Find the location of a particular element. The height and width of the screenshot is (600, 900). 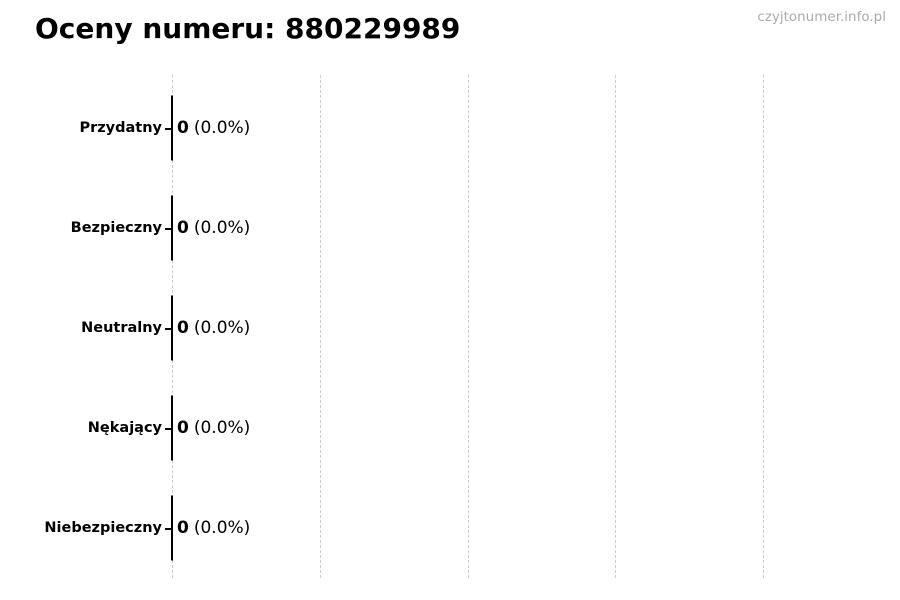

chart-title: Oceny numeru: 880229989 is located at coordinates (248, 28).